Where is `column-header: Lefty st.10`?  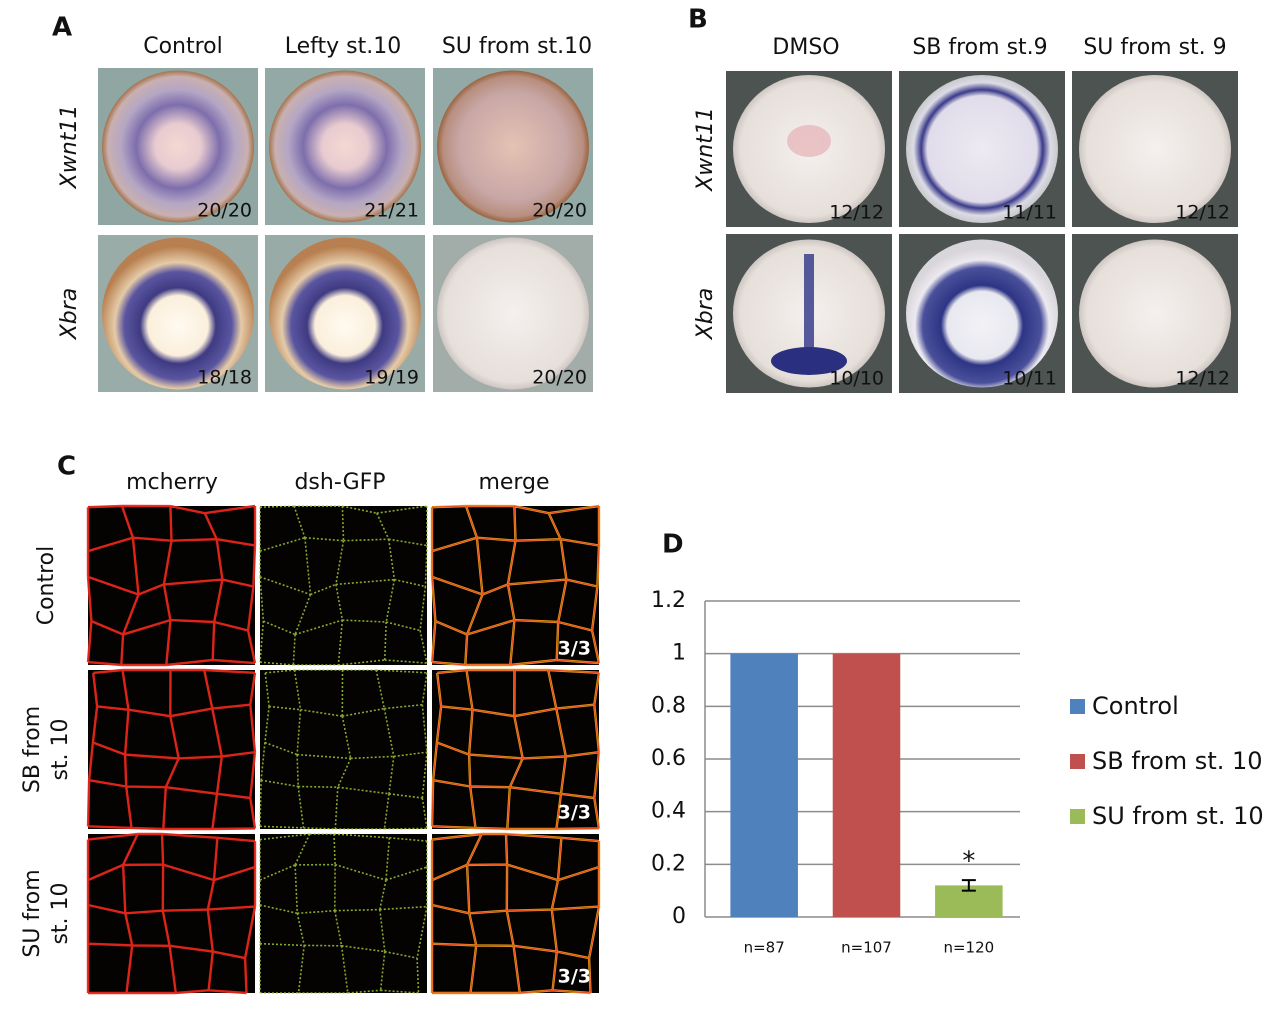 column-header: Lefty st.10 is located at coordinates (343, 46).